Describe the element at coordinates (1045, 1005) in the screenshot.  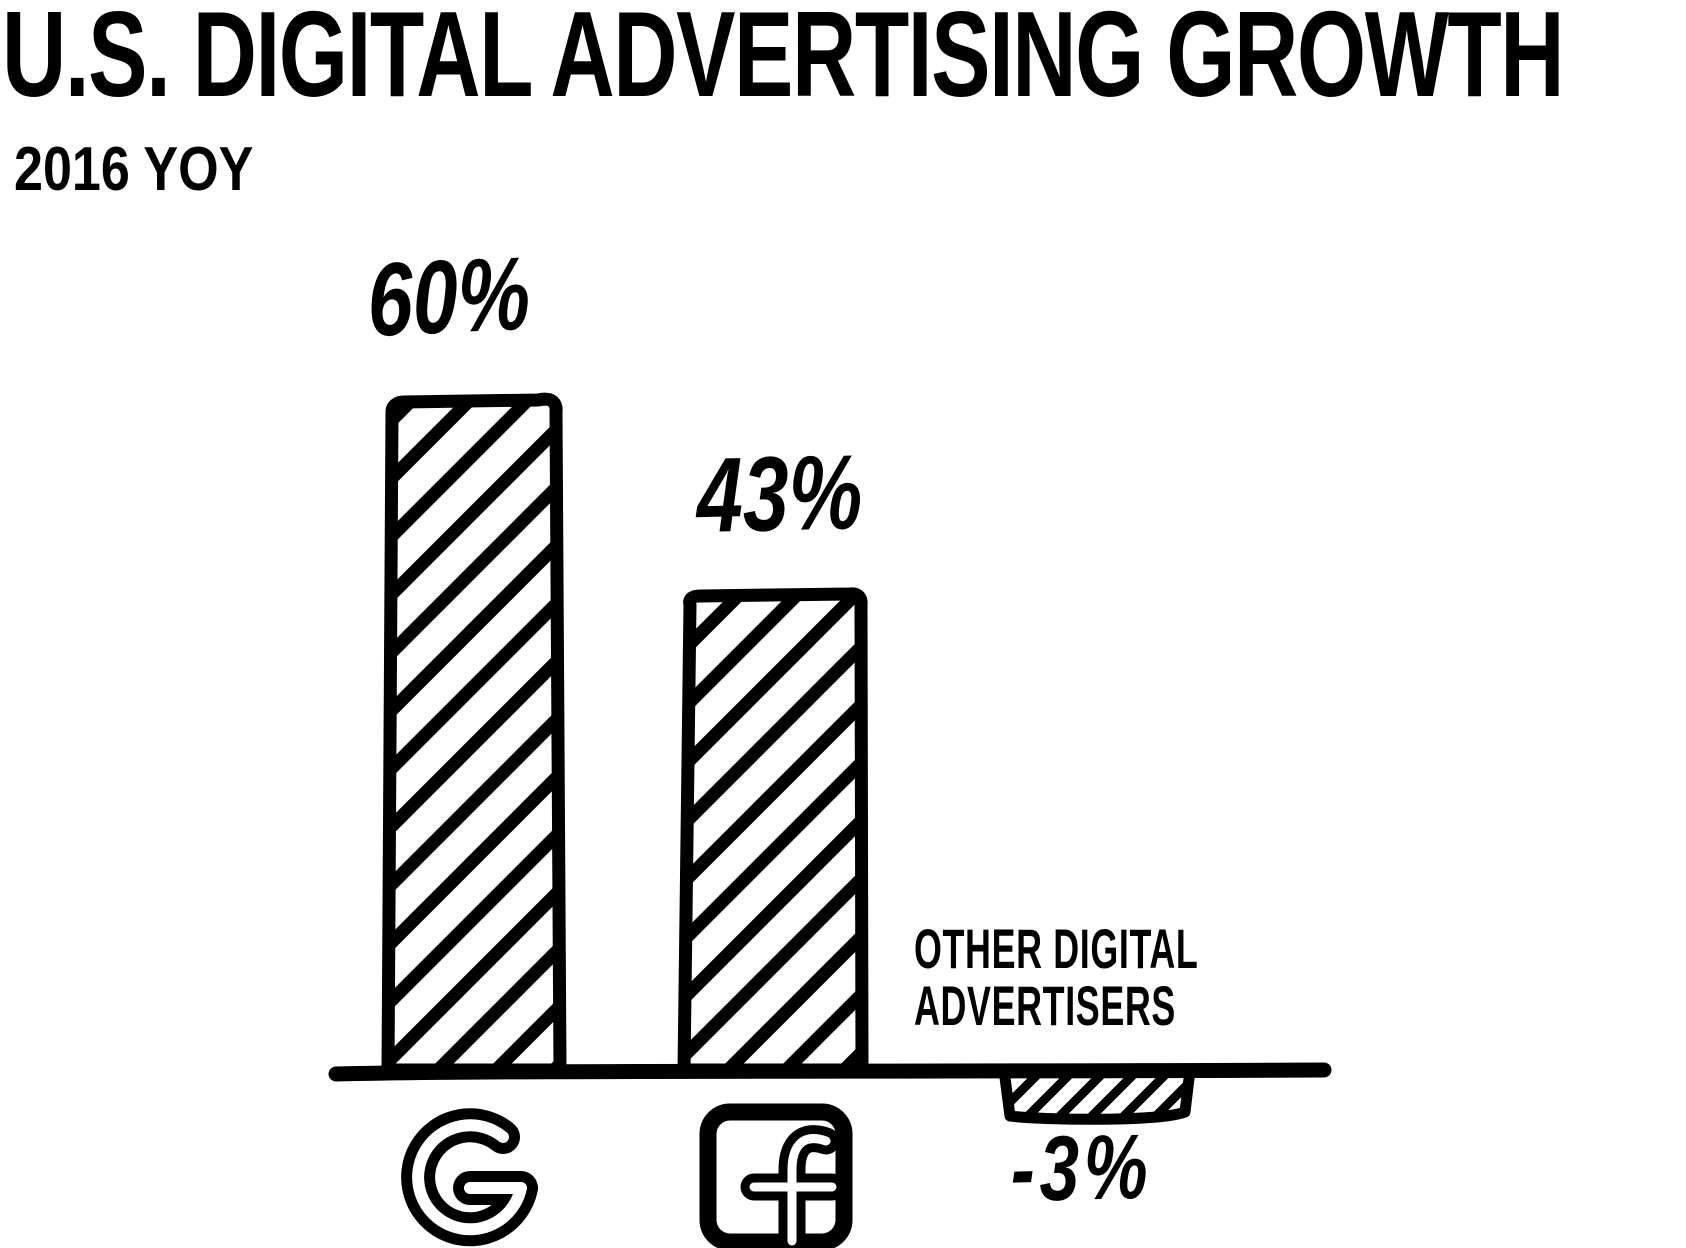
I see `other-category-label-line2: ADVERTISERS` at that location.